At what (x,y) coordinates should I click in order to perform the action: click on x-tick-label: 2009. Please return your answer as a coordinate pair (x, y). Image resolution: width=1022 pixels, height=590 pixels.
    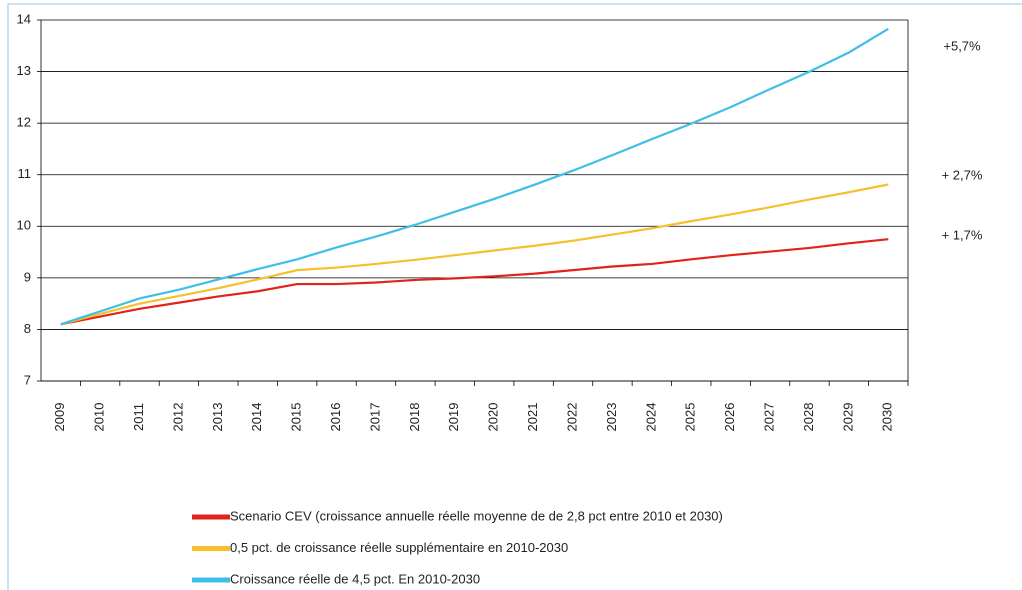
    Looking at the image, I should click on (59, 417).